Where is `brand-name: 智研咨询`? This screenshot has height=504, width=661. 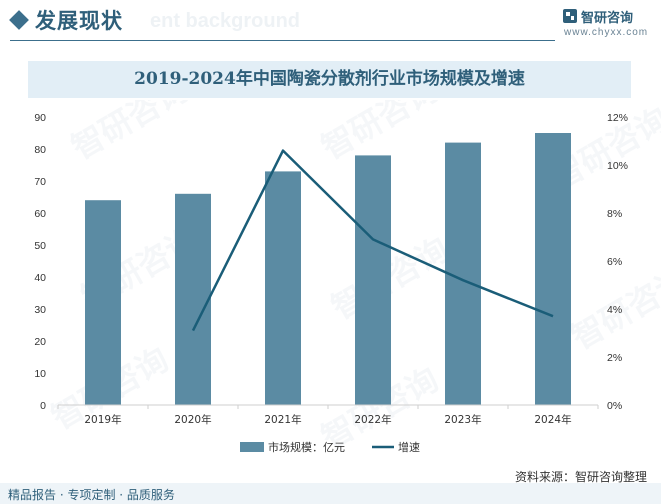 brand-name: 智研咨询 is located at coordinates (607, 18).